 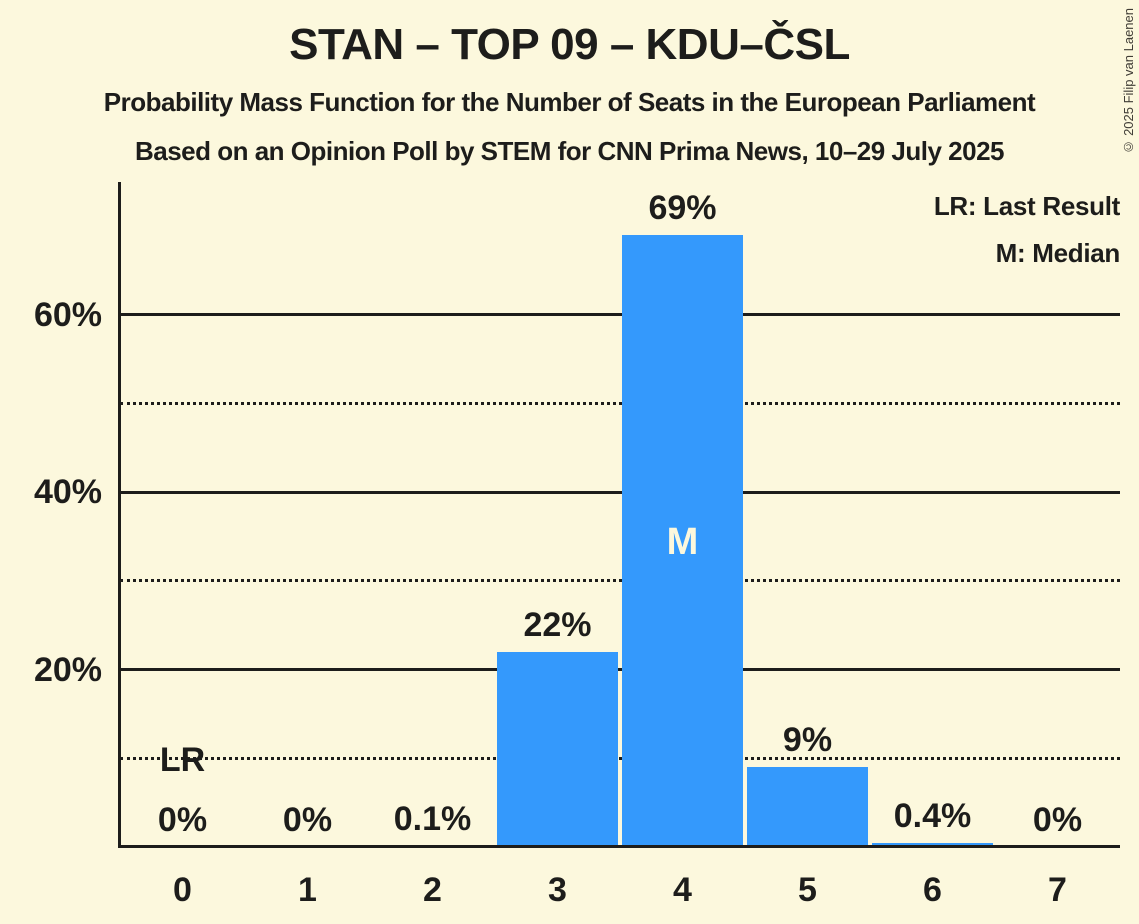 I want to click on x-axis-line, so click(x=619, y=846).